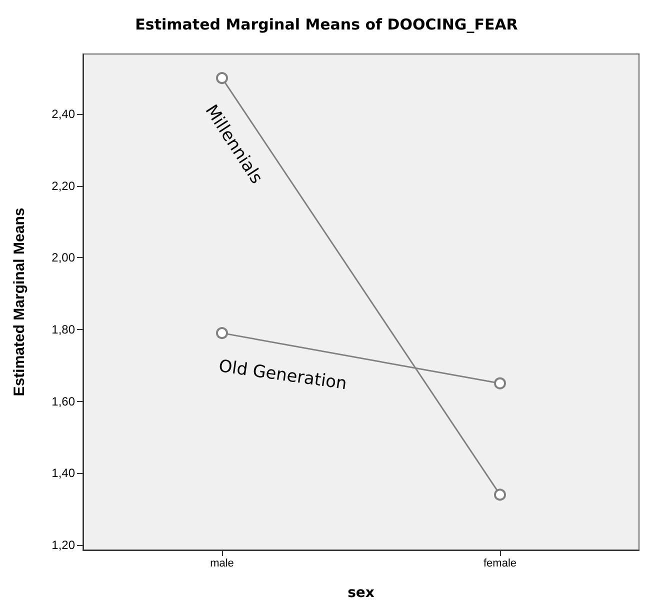  I want to click on x-axis-title: sex, so click(361, 593).